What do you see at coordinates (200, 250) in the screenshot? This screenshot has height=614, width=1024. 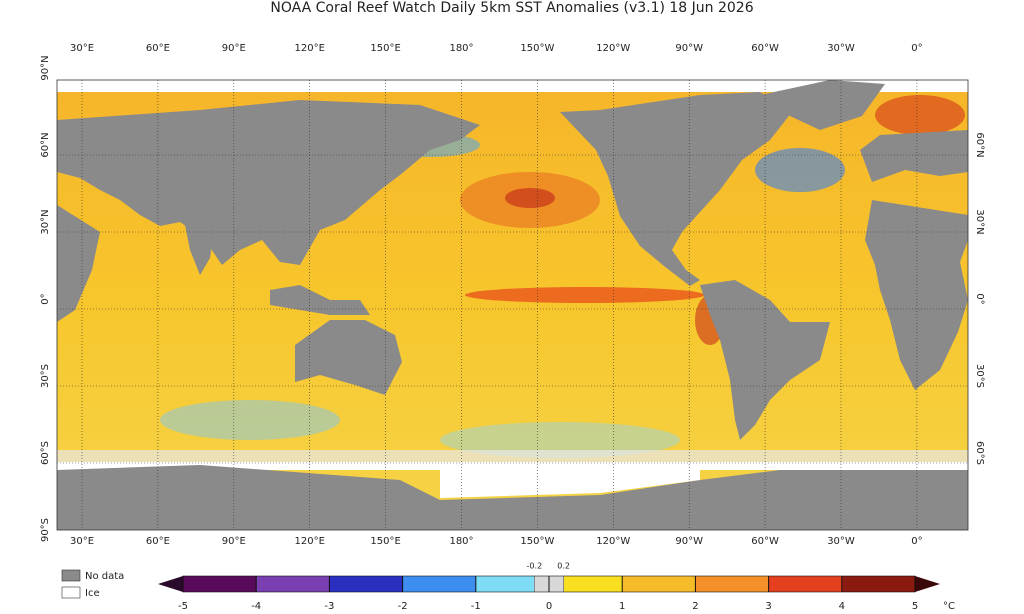 I see `india` at bounding box center [200, 250].